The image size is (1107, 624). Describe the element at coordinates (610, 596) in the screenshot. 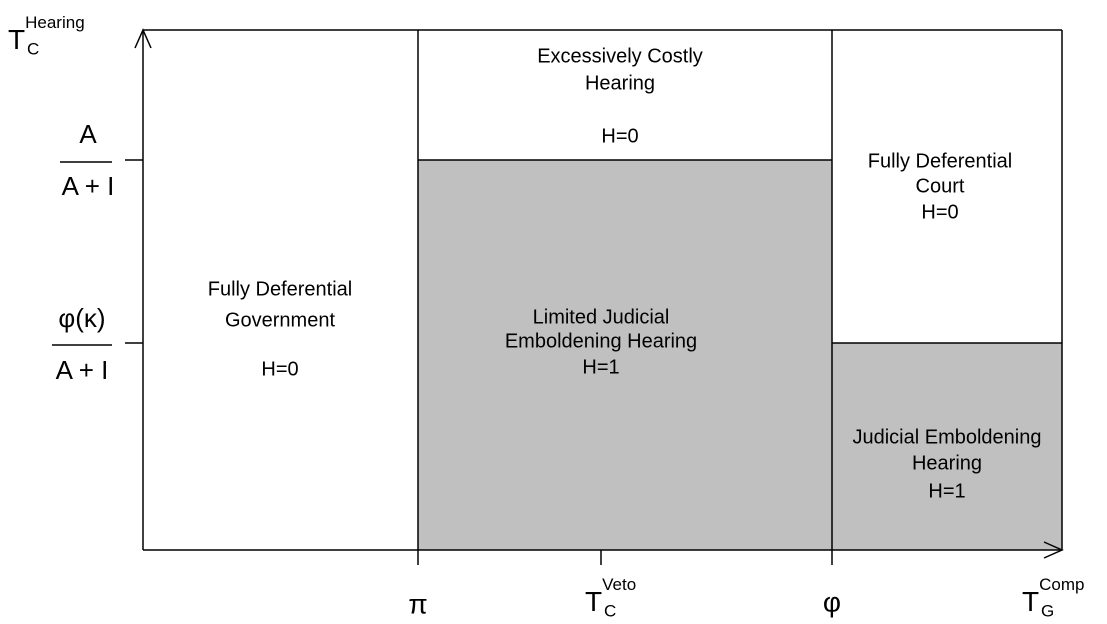

I see `x-tick-label: TVeto` at that location.